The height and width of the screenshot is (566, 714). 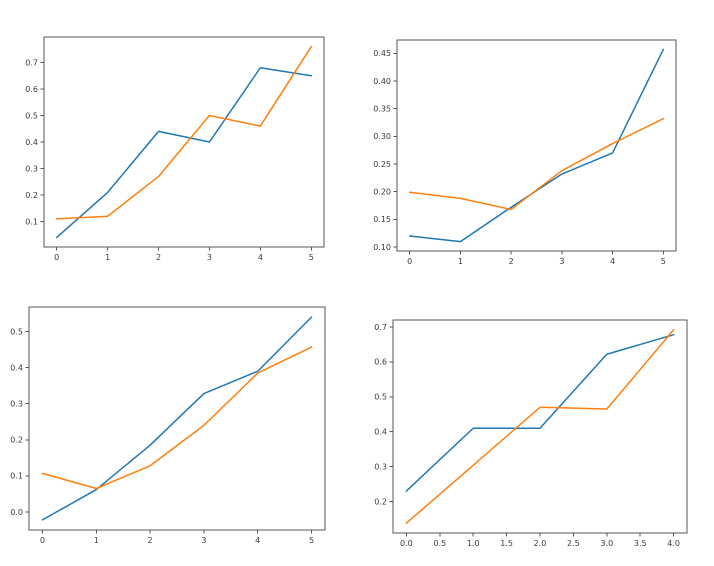 I want to click on y-tick-label: 0.10, so click(x=382, y=247).